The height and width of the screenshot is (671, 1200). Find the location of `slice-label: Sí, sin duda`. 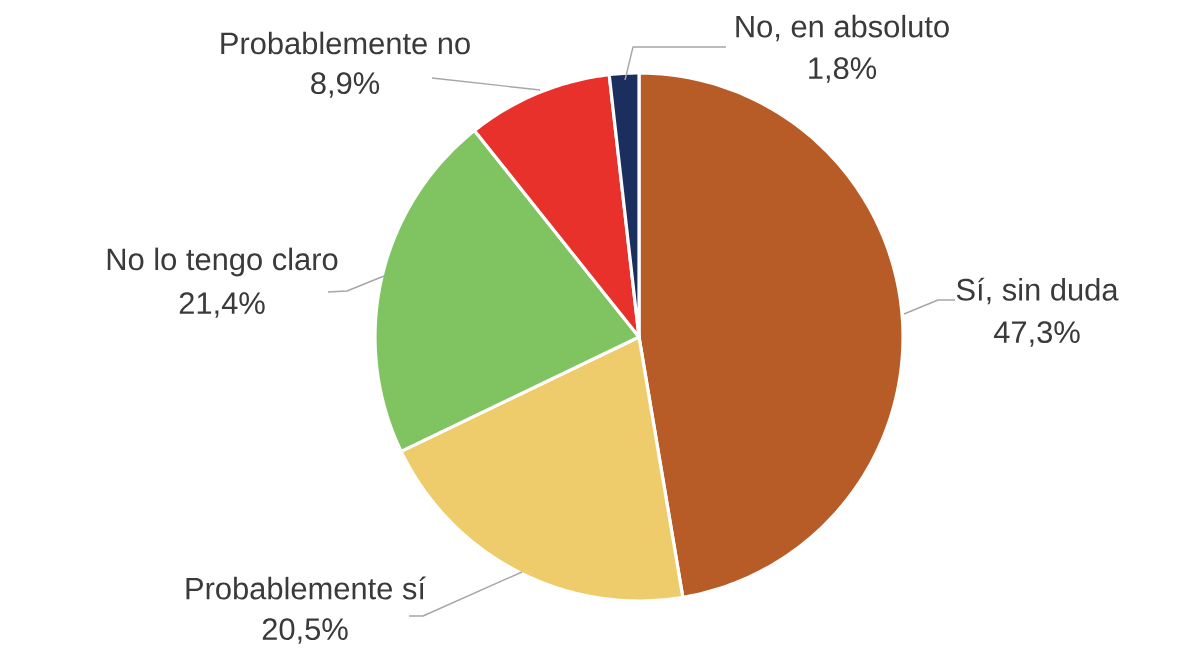

slice-label: Sí, sin duda is located at coordinates (1037, 291).